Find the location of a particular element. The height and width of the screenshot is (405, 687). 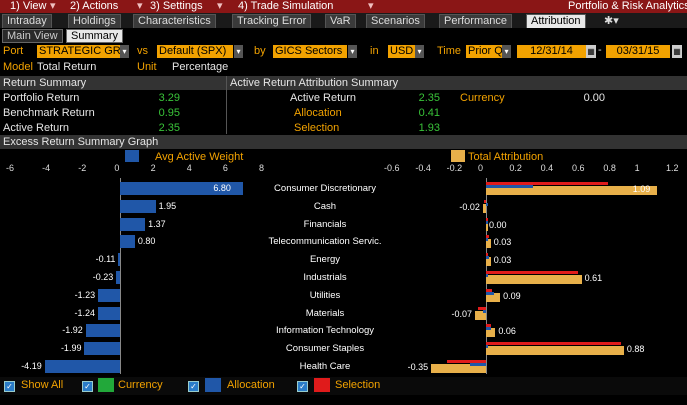

sector-field: GICS Sectors is located at coordinates (310, 51).